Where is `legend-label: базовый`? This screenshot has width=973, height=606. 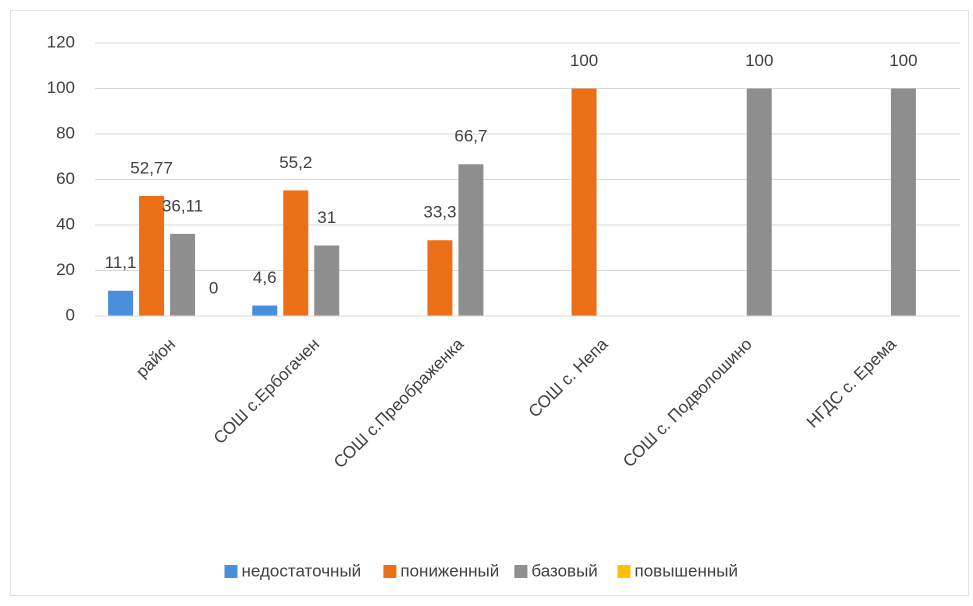 legend-label: базовый is located at coordinates (564, 570).